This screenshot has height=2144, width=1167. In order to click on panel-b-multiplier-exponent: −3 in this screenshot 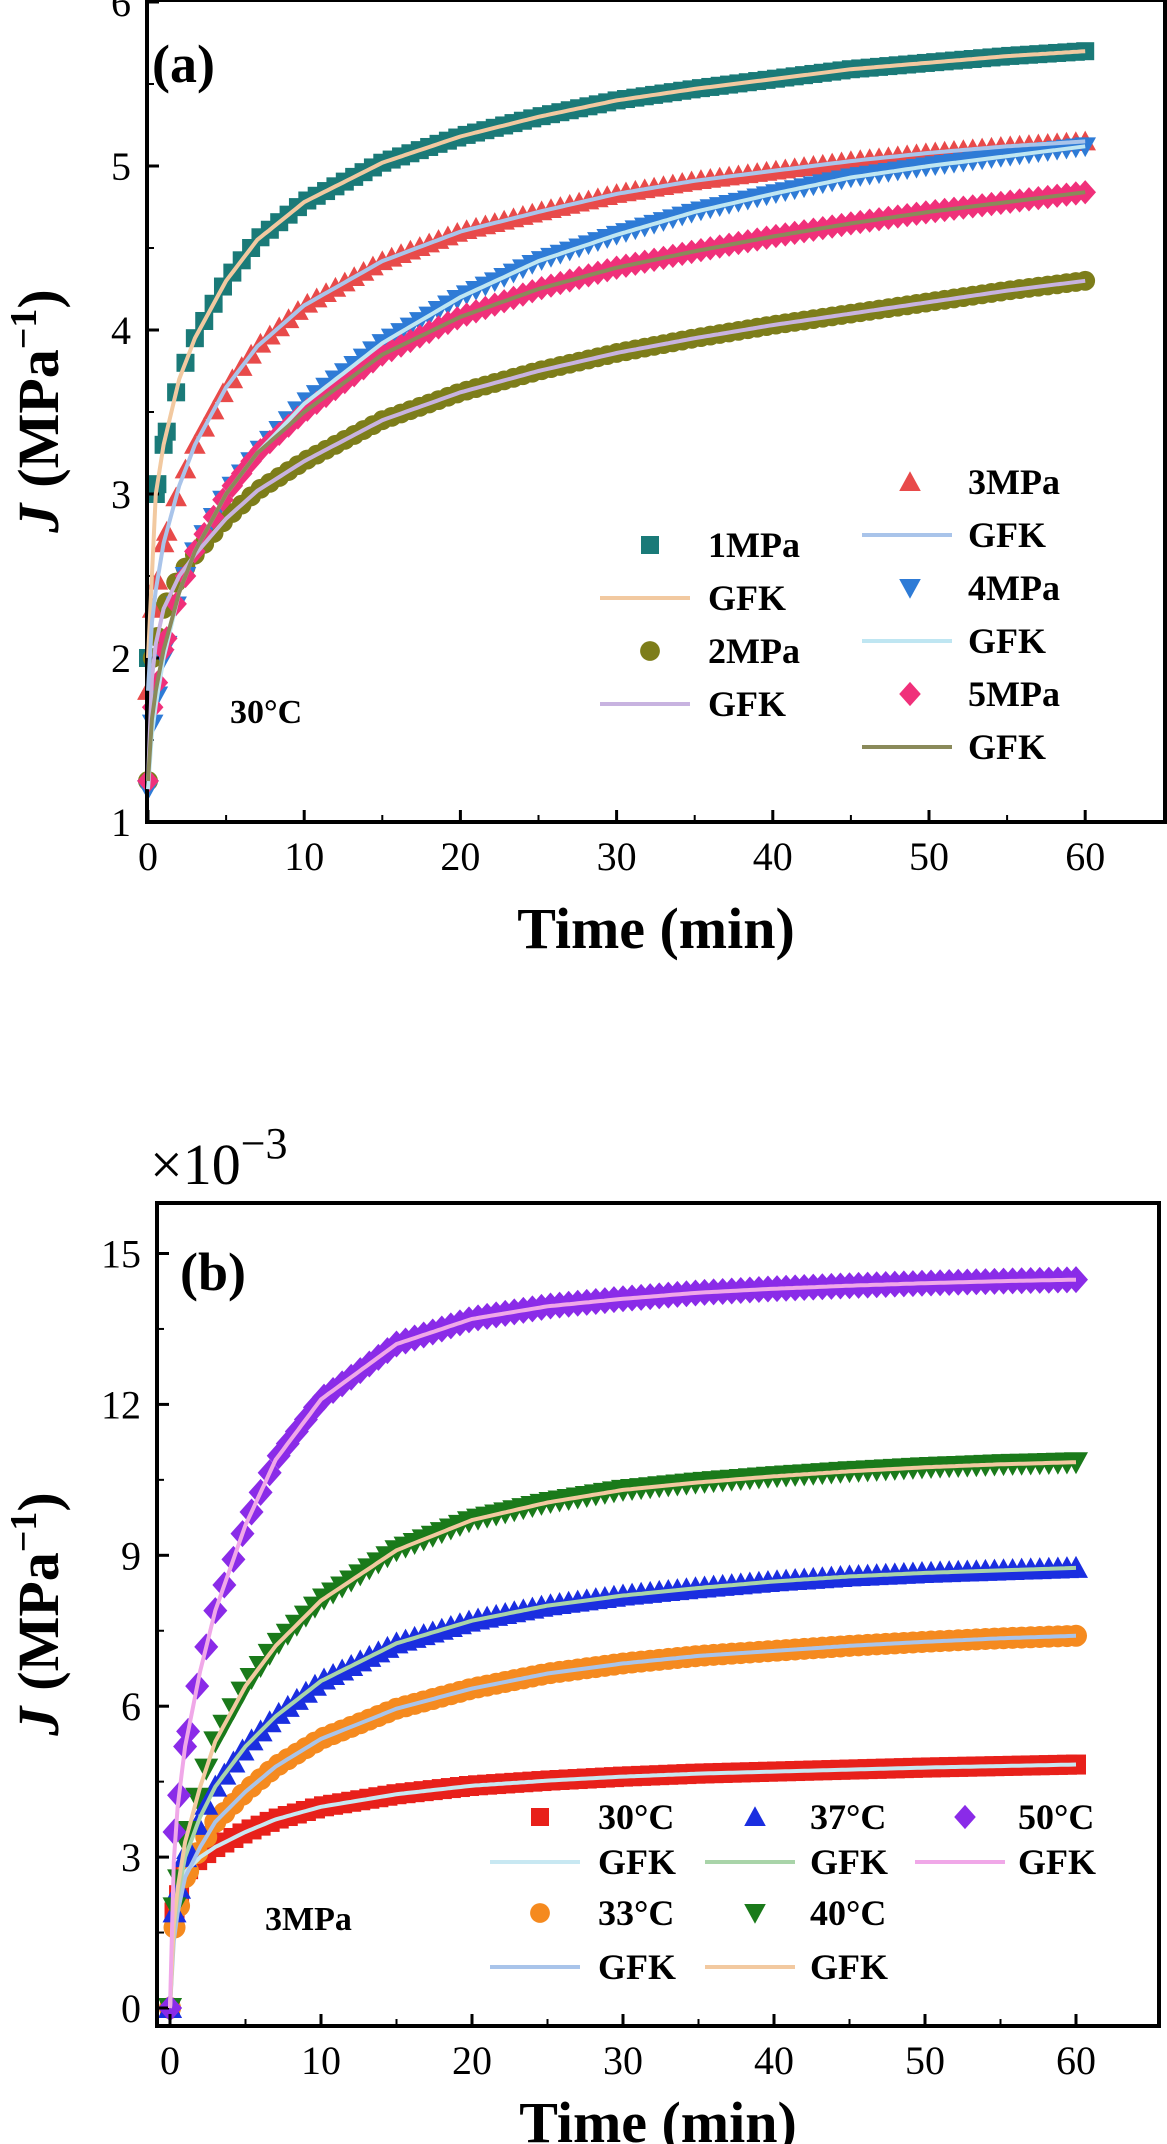, I will do `click(264, 1143)`.